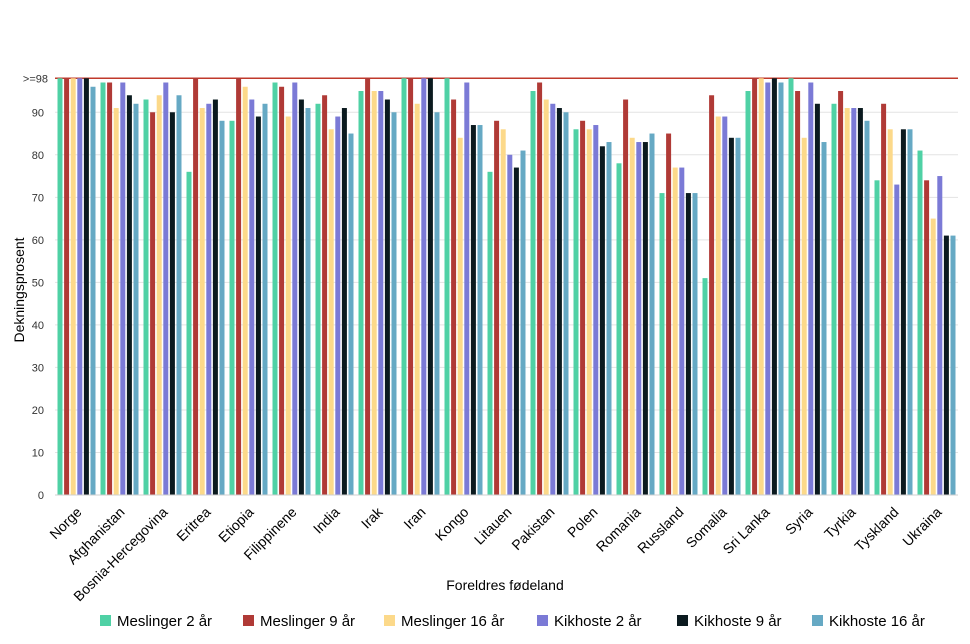 This screenshot has width=970, height=644. I want to click on category-label: Etiopia, so click(236, 525).